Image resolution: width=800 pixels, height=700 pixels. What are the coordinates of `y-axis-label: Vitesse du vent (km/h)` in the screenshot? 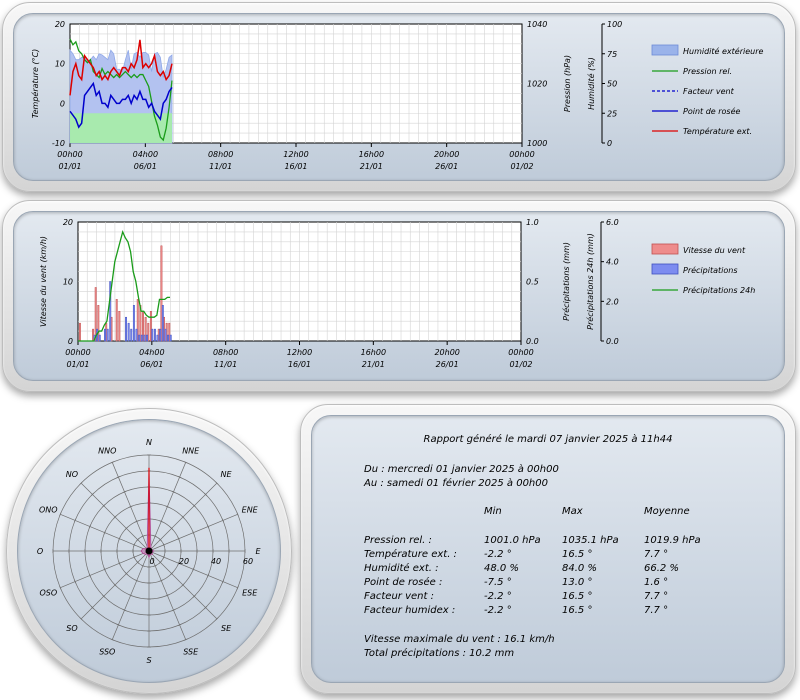 It's located at (43, 281).